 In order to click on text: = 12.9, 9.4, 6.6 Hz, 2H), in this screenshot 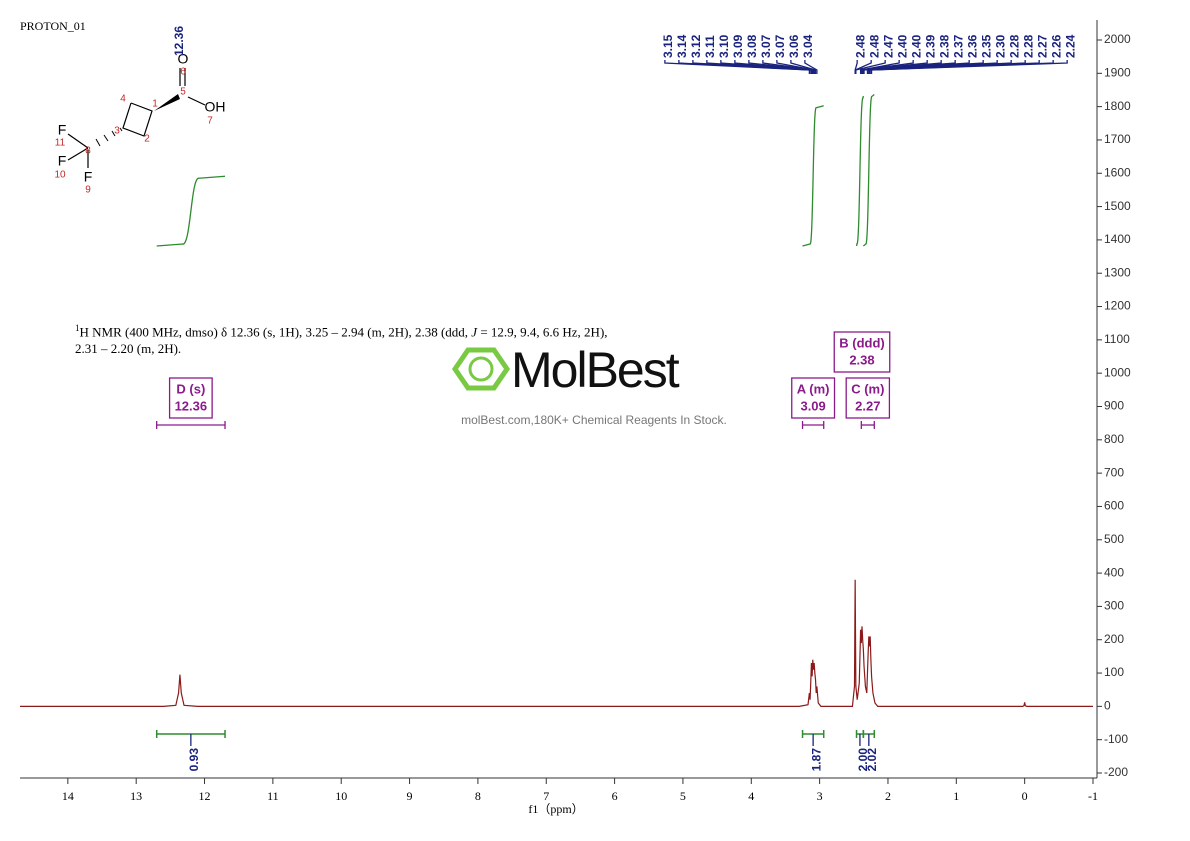, I will do `click(542, 332)`.